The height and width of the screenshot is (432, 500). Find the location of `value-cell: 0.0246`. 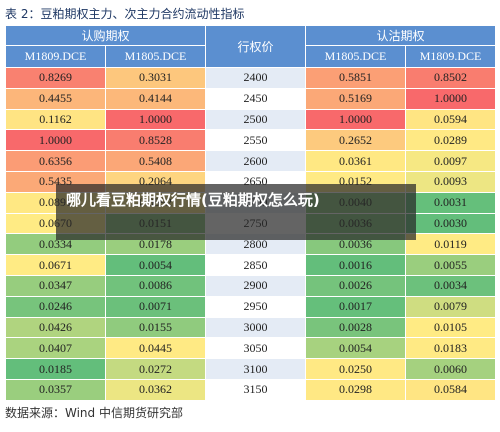

value-cell: 0.0246 is located at coordinates (55, 306).